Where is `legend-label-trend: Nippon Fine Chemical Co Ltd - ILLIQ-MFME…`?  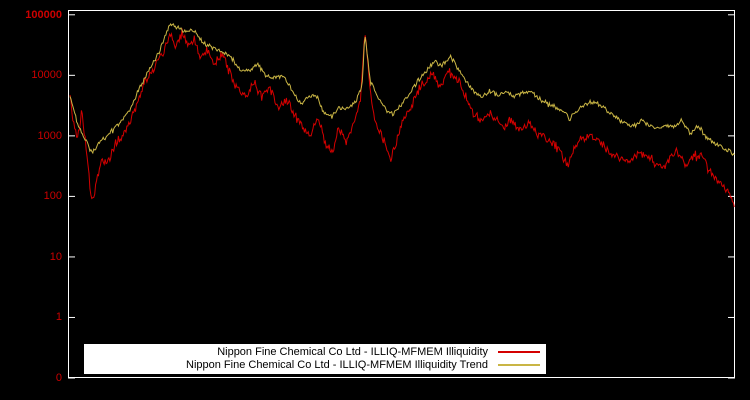 legend-label-trend: Nippon Fine Chemical Co Ltd - ILLIQ-MFME… is located at coordinates (337, 365).